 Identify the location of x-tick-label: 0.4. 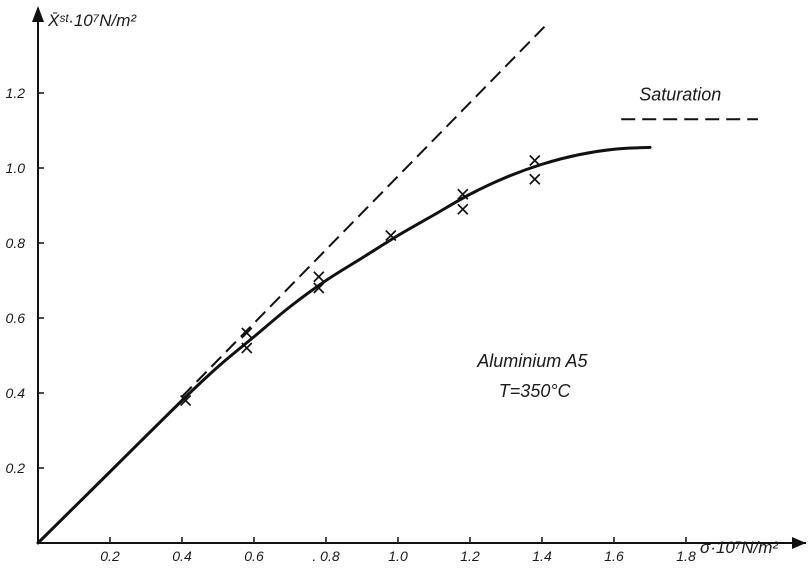
(182, 556).